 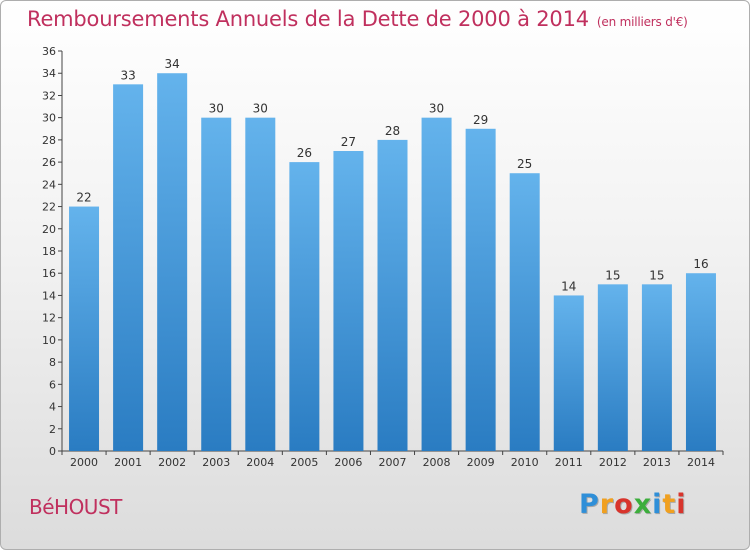 I want to click on data-label-2001: 33, so click(x=127, y=75).